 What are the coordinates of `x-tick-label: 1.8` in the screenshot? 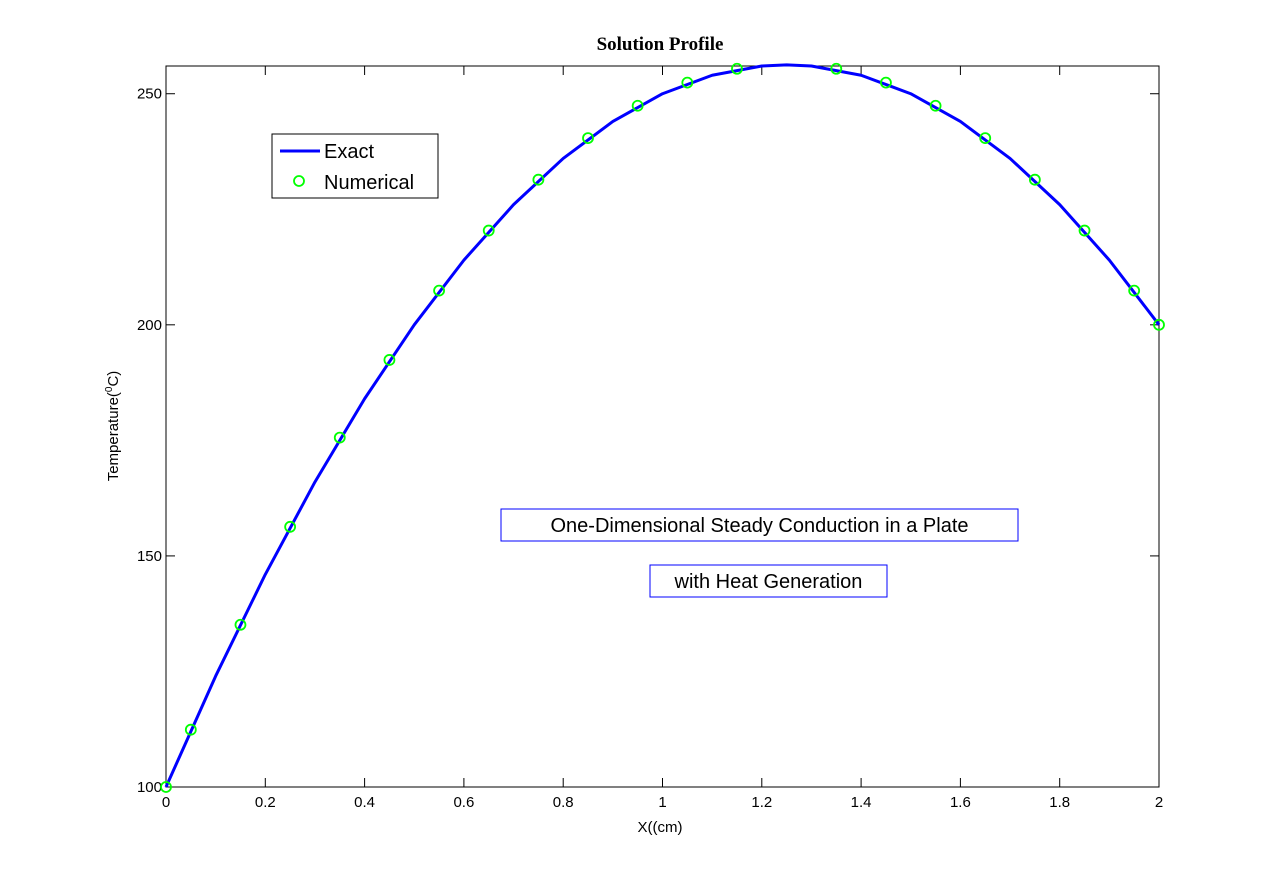 It's located at (1059, 802).